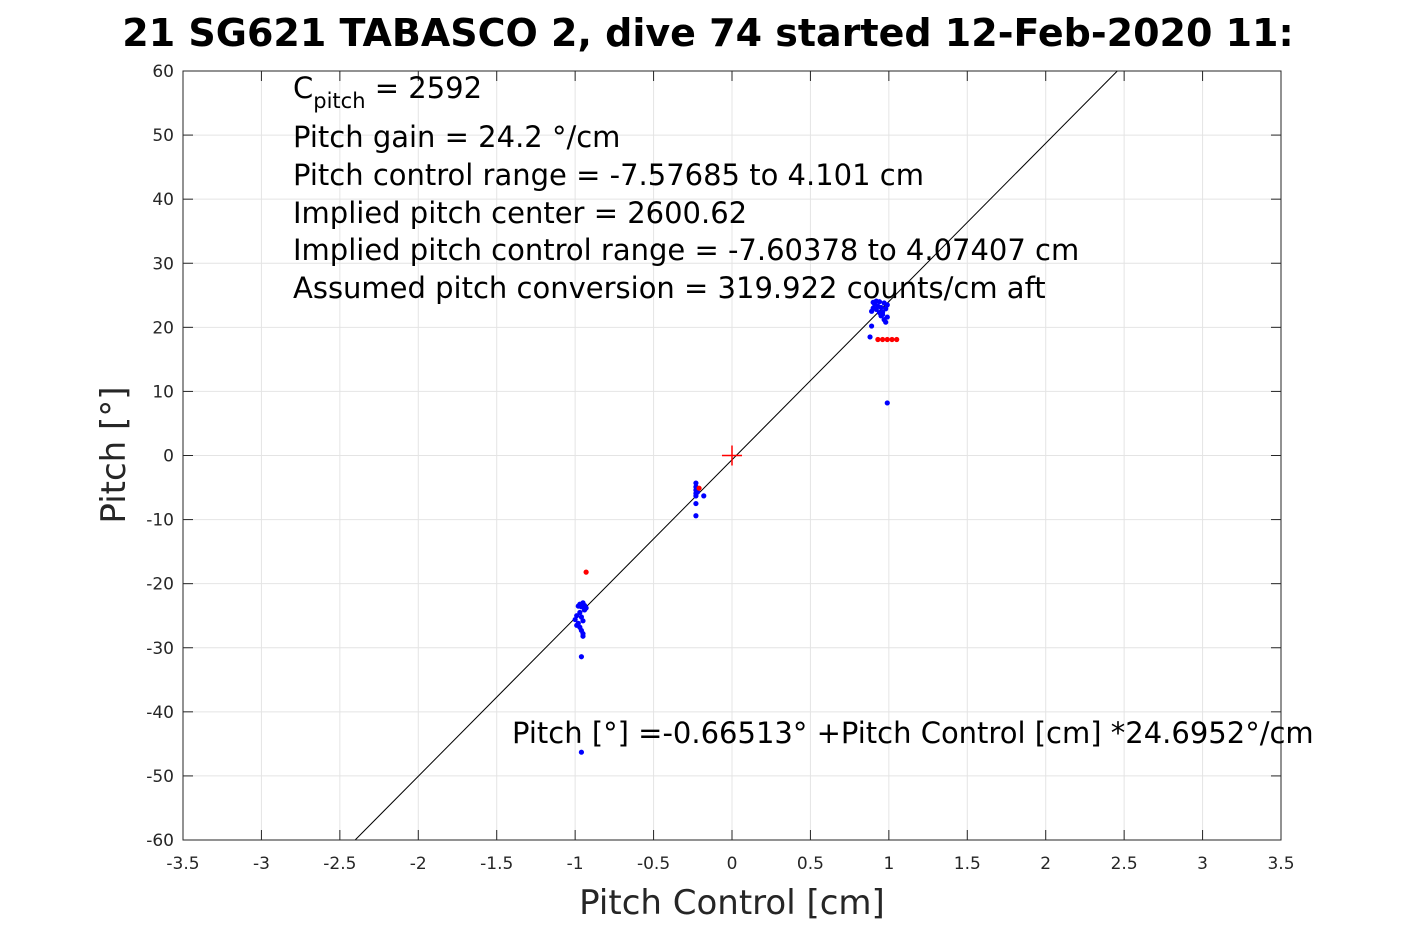 This screenshot has height=949, width=1417. Describe the element at coordinates (1280, 864) in the screenshot. I see `x-tick-label: 3.5` at that location.